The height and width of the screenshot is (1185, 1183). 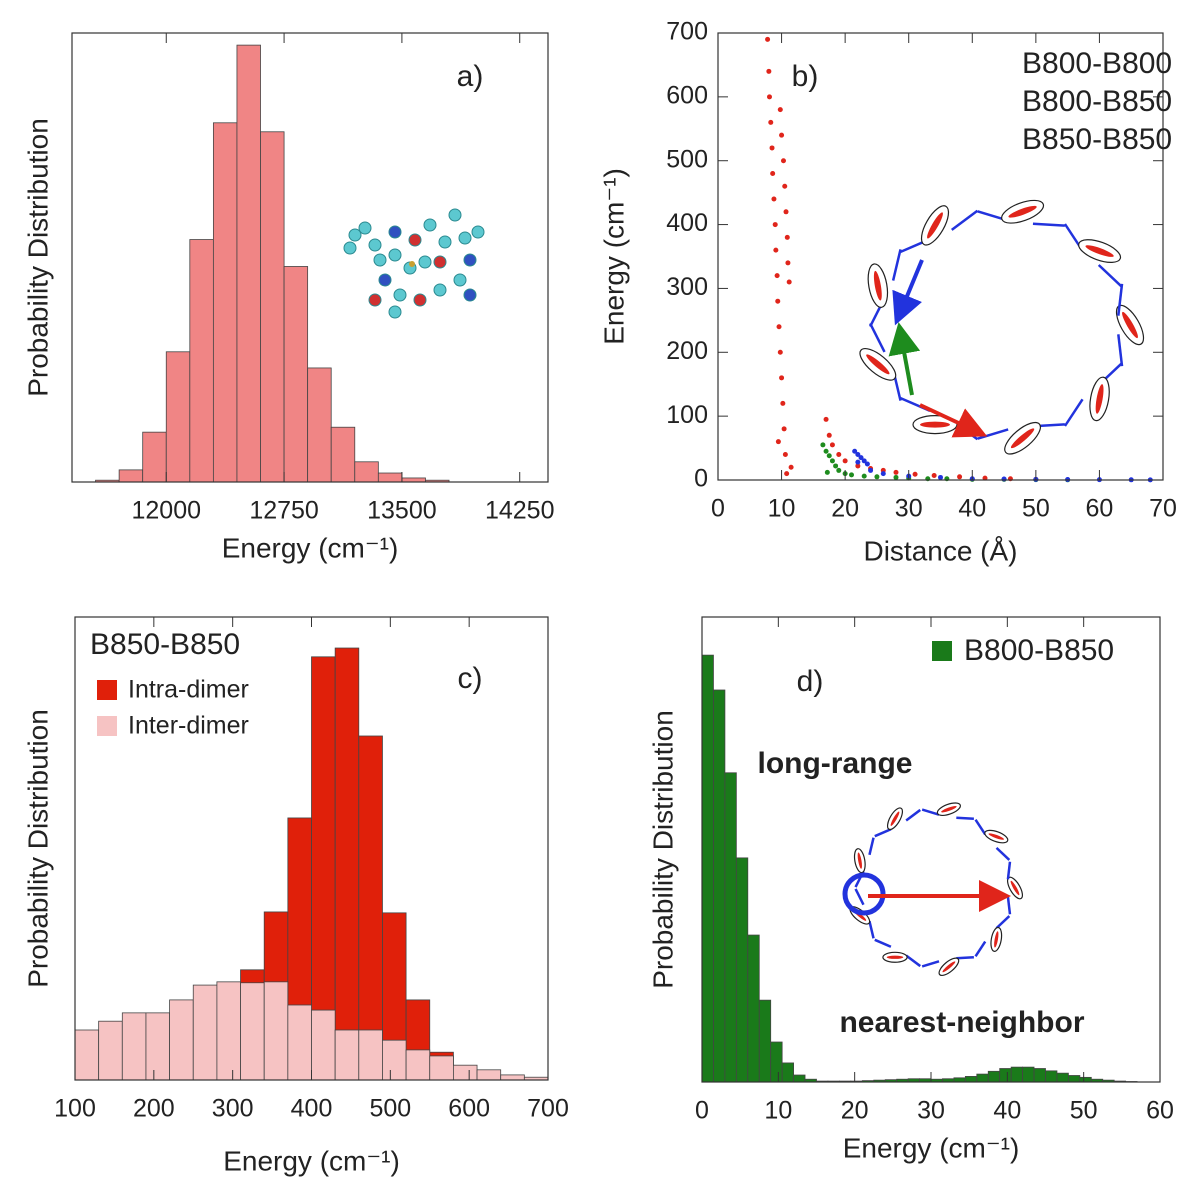 What do you see at coordinates (312, 1109) in the screenshot?
I see `x-tick-label: 400` at bounding box center [312, 1109].